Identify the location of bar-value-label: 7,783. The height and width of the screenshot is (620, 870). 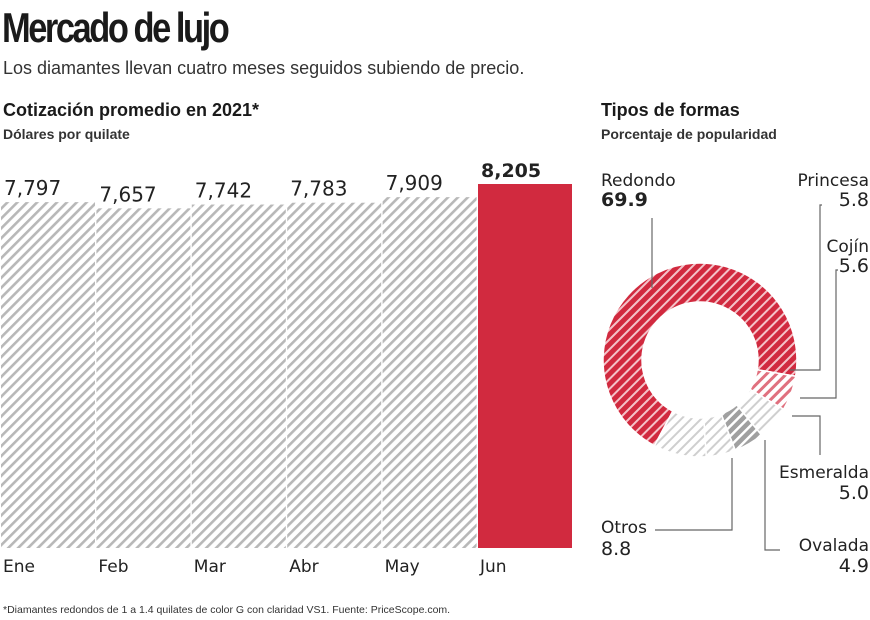
(318, 189).